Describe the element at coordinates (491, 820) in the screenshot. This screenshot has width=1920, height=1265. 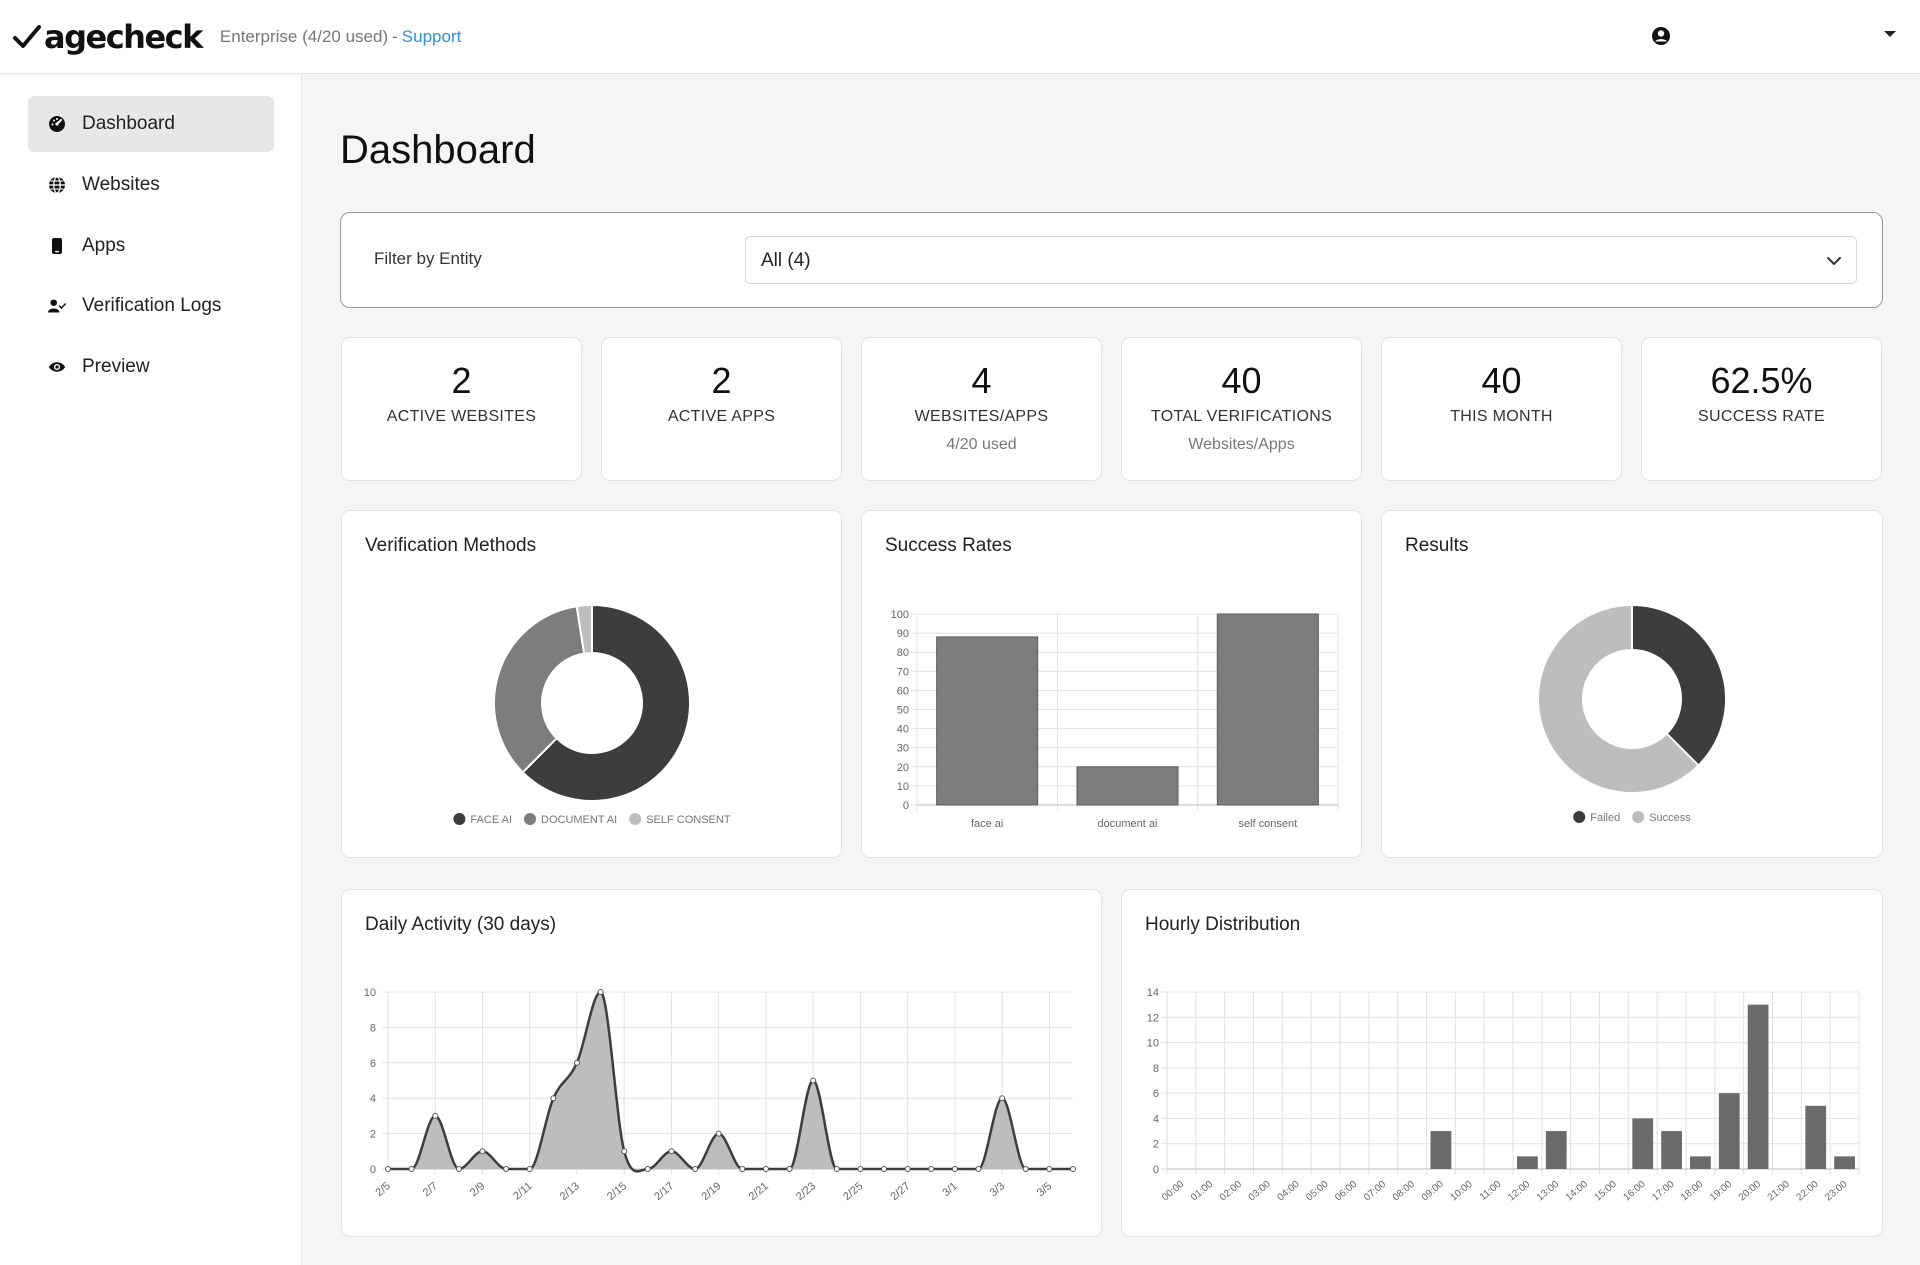
I see `legend-label-face-ai: FACE AI` at that location.